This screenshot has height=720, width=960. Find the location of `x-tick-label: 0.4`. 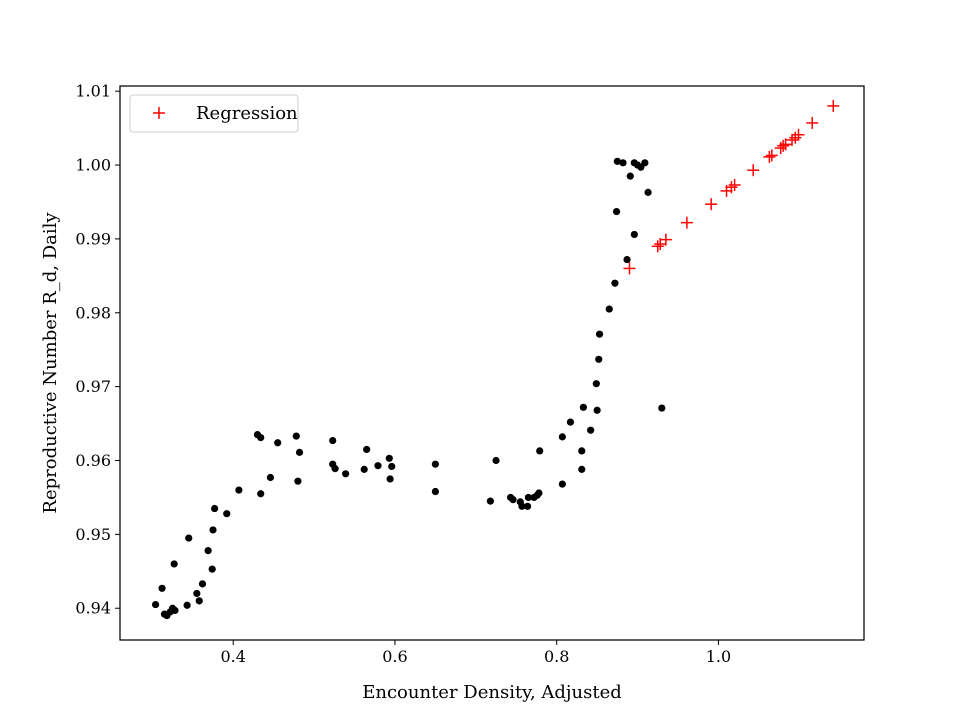

x-tick-label: 0.4 is located at coordinates (232, 656).